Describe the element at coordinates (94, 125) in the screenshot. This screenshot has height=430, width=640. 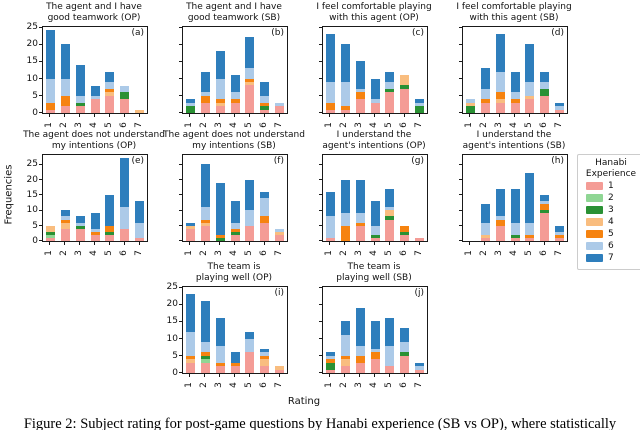
I see `x-tick-label: 4` at that location.